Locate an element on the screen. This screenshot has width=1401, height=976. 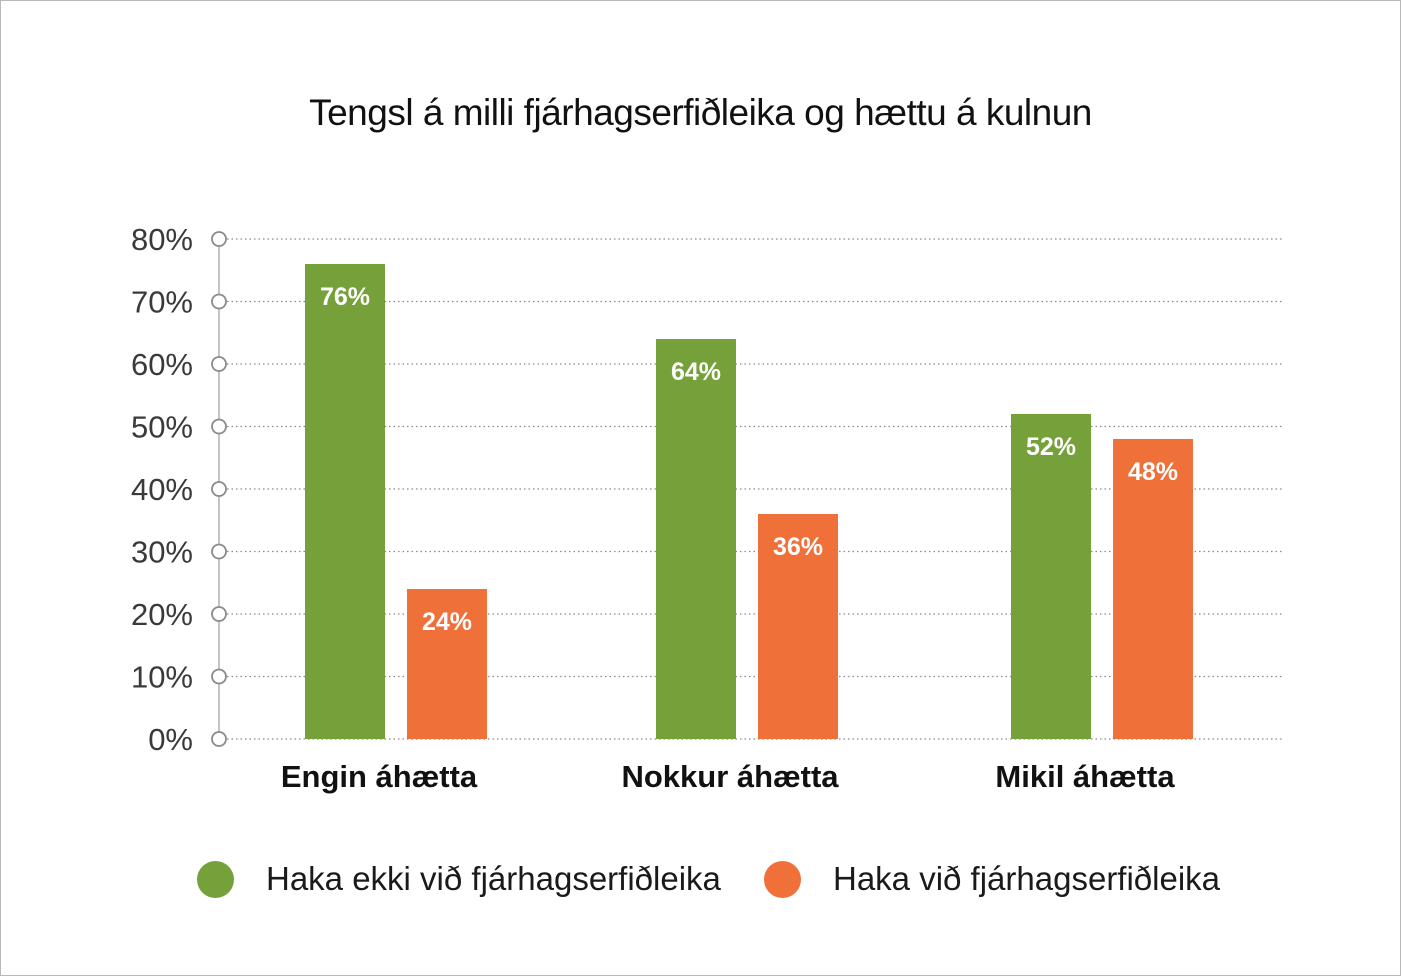
data-label: 36% is located at coordinates (798, 547).